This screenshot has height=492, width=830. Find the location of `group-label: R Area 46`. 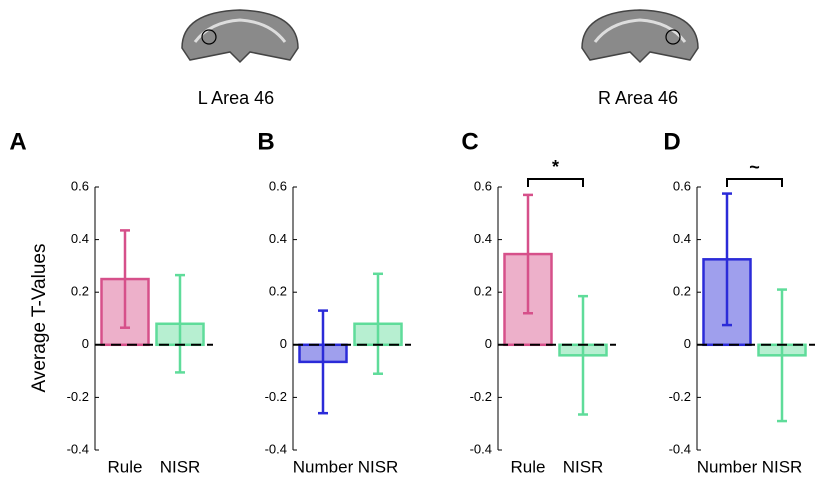

group-label: R Area 46 is located at coordinates (638, 98).